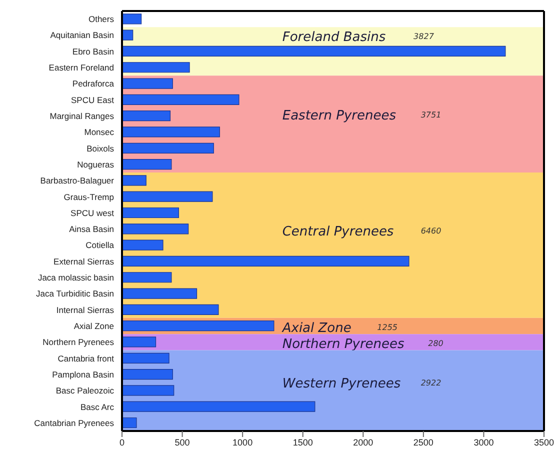  What do you see at coordinates (93, 83) in the screenshot?
I see `y-tick-label: Pedraforca` at bounding box center [93, 83].